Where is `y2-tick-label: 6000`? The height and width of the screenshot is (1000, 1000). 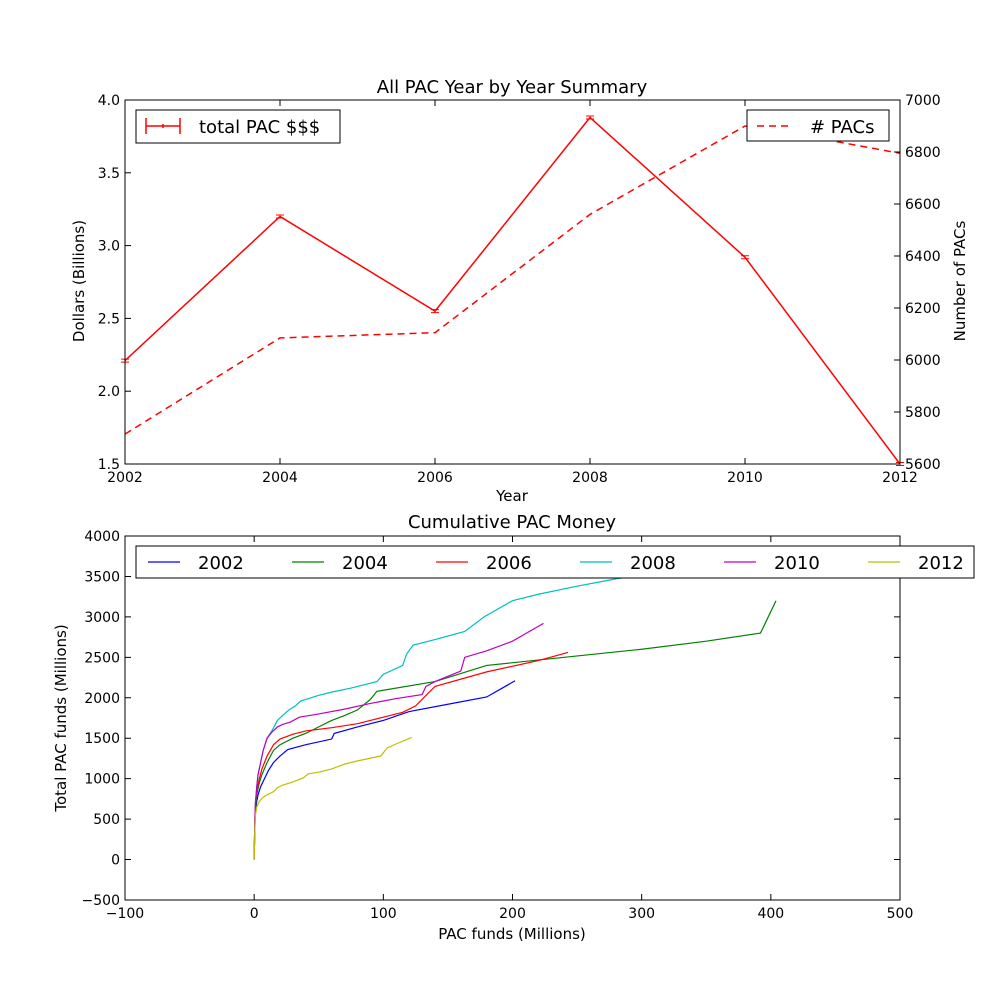
y2-tick-label: 6000 is located at coordinates (923, 361).